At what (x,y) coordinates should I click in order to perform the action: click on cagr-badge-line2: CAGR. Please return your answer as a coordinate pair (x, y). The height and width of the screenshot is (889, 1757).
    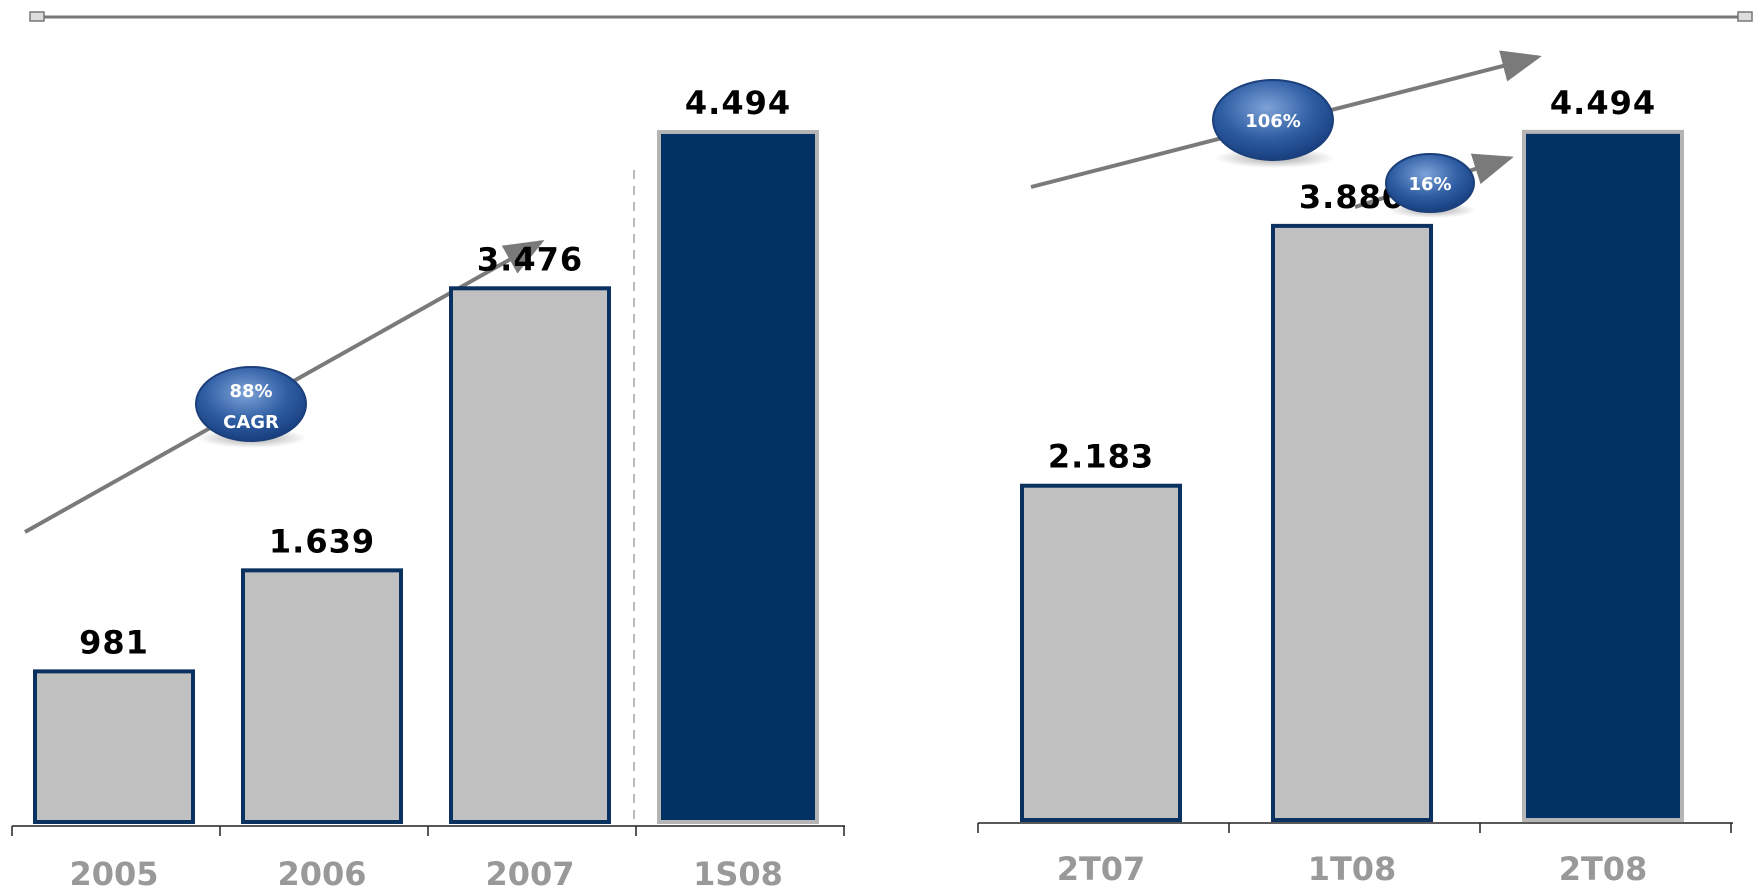
    Looking at the image, I should click on (251, 422).